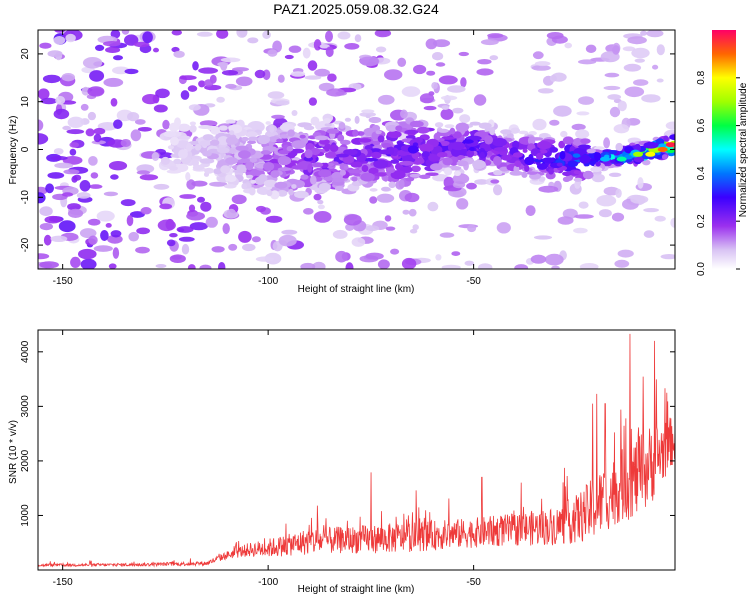 Image resolution: width=750 pixels, height=600 pixels. Describe the element at coordinates (25, 515) in the screenshot. I see `y-tick-label: 1000` at that location.